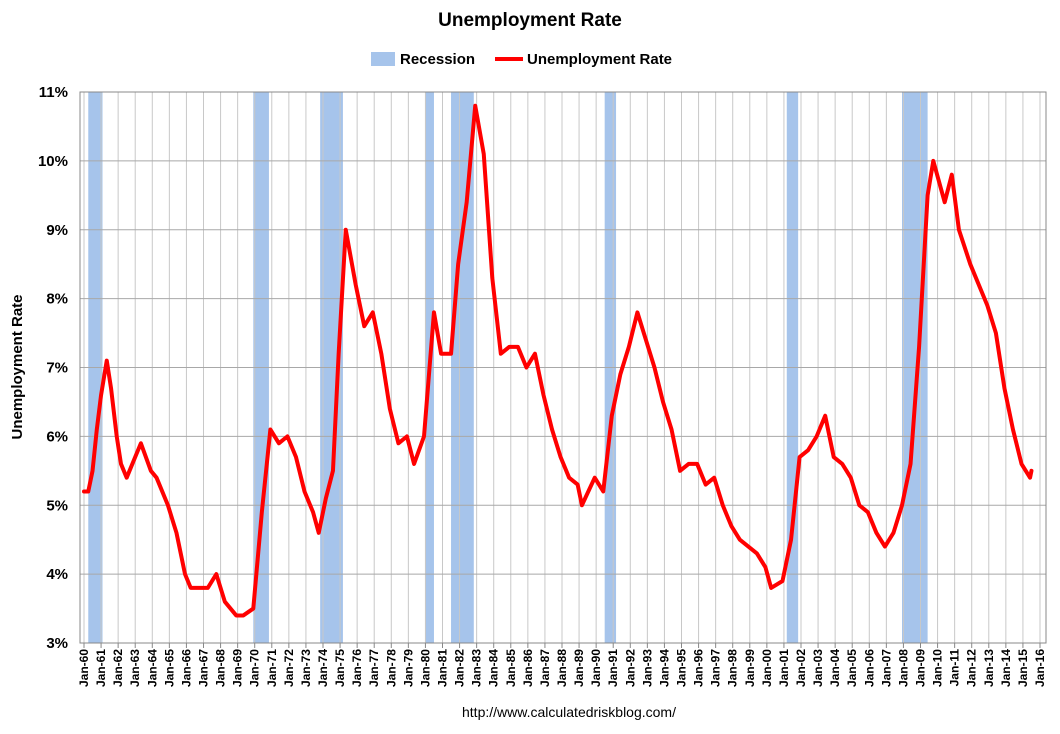 The height and width of the screenshot is (734, 1060). What do you see at coordinates (477, 668) in the screenshot?
I see `x-tick-label: Jan-83` at bounding box center [477, 668].